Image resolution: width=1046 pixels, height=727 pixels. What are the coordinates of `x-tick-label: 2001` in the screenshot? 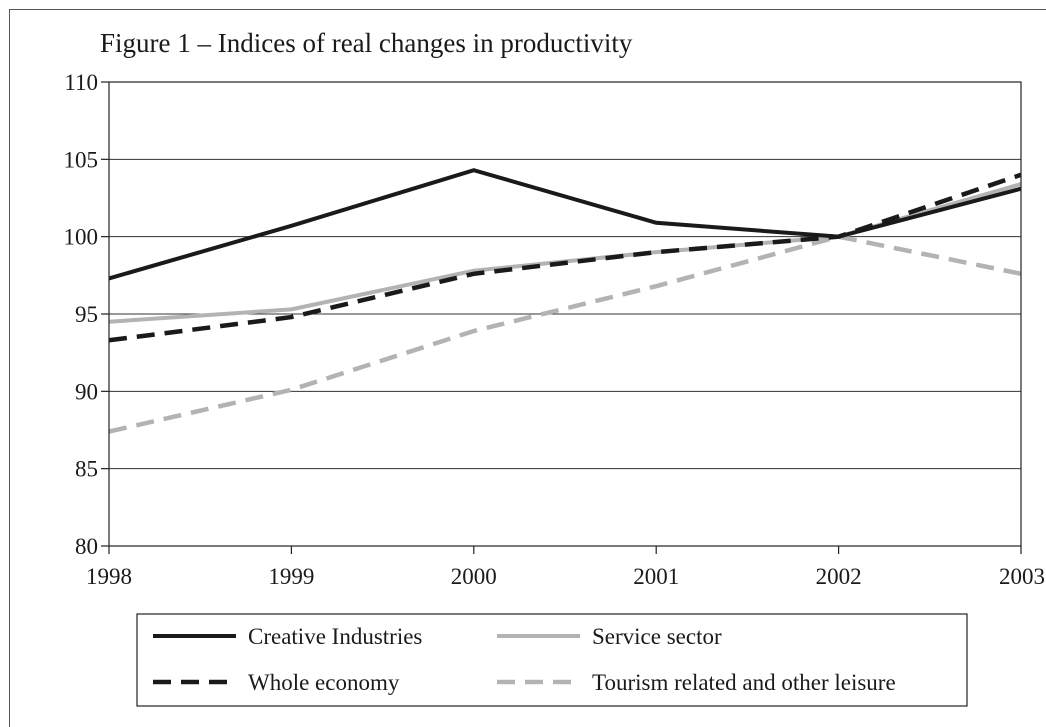 It's located at (656, 576).